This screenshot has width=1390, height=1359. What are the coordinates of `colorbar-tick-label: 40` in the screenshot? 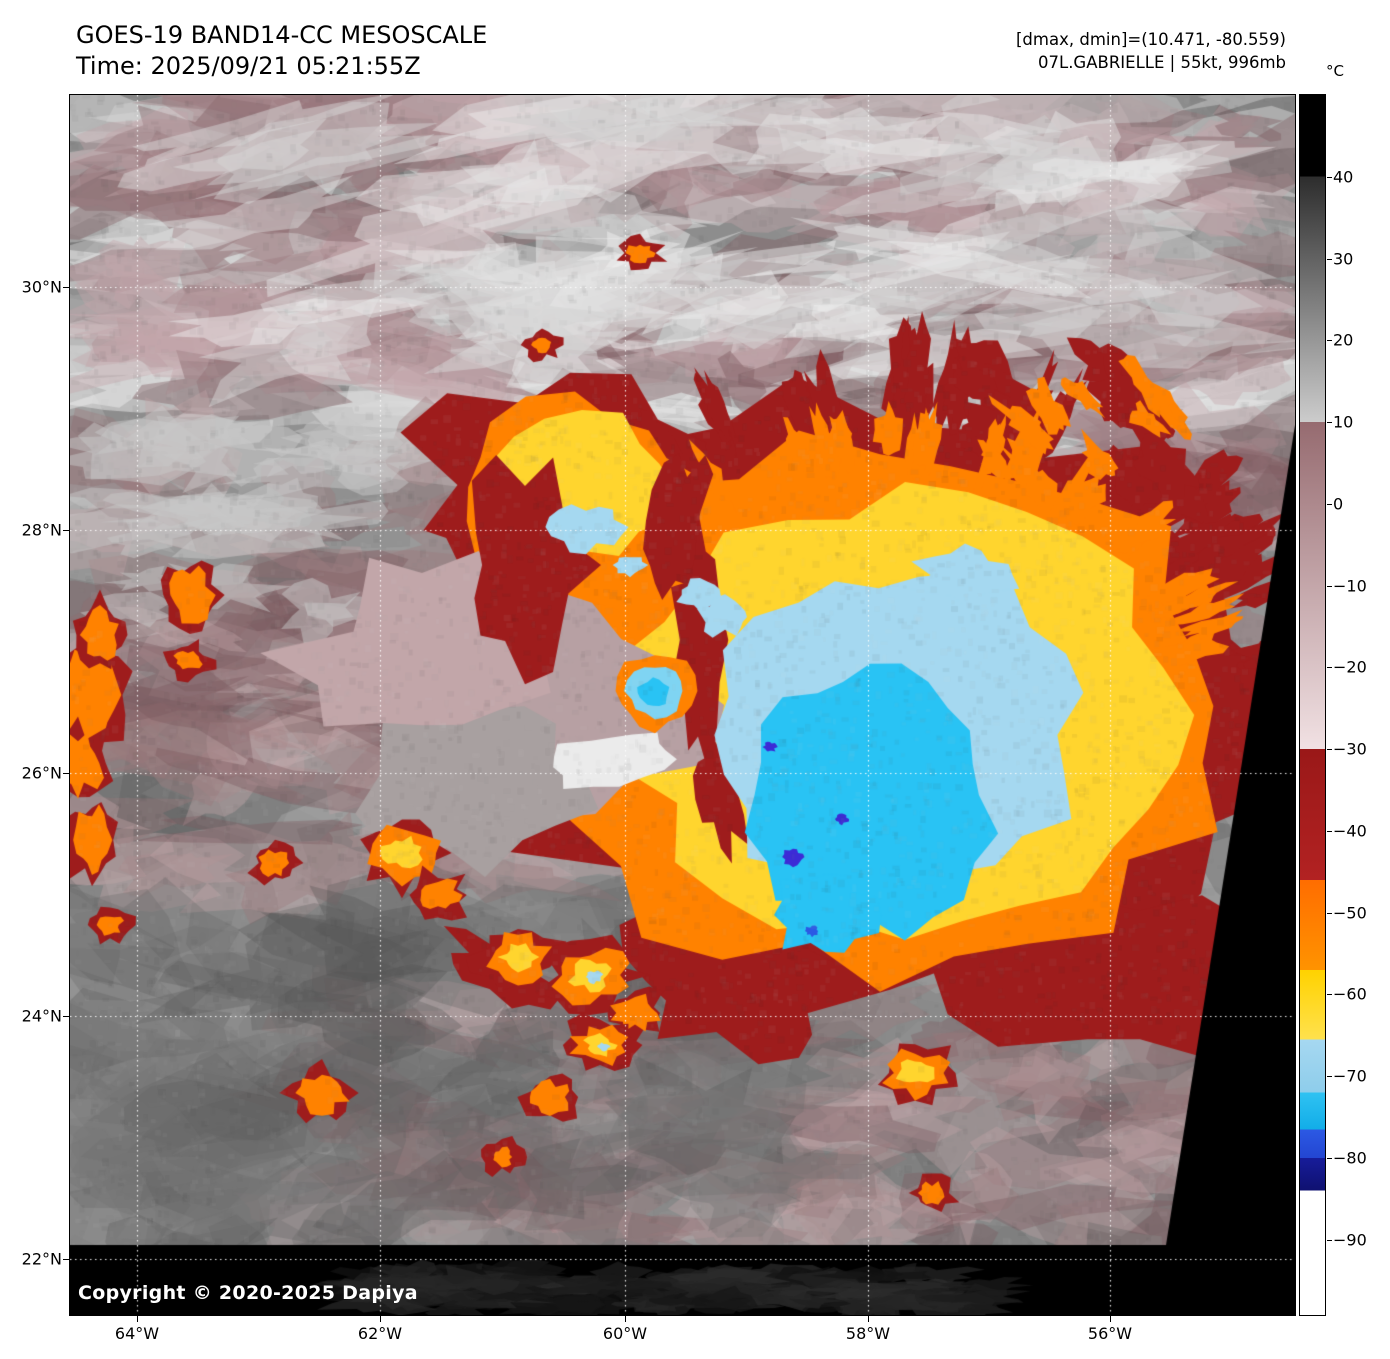 It's located at (1343, 177).